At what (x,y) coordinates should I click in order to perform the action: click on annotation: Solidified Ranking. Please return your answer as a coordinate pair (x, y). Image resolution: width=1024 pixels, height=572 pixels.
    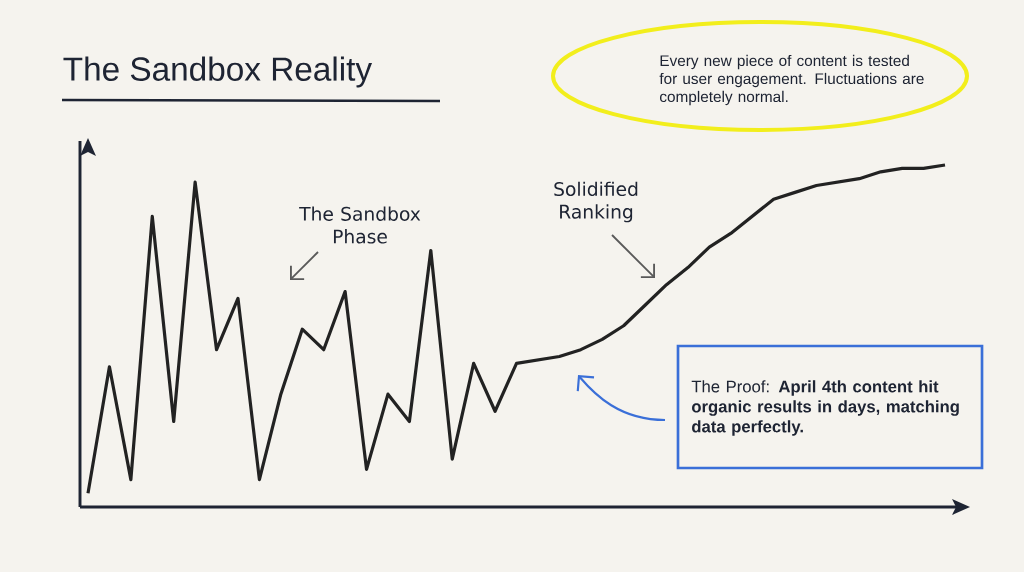
    Looking at the image, I should click on (596, 202).